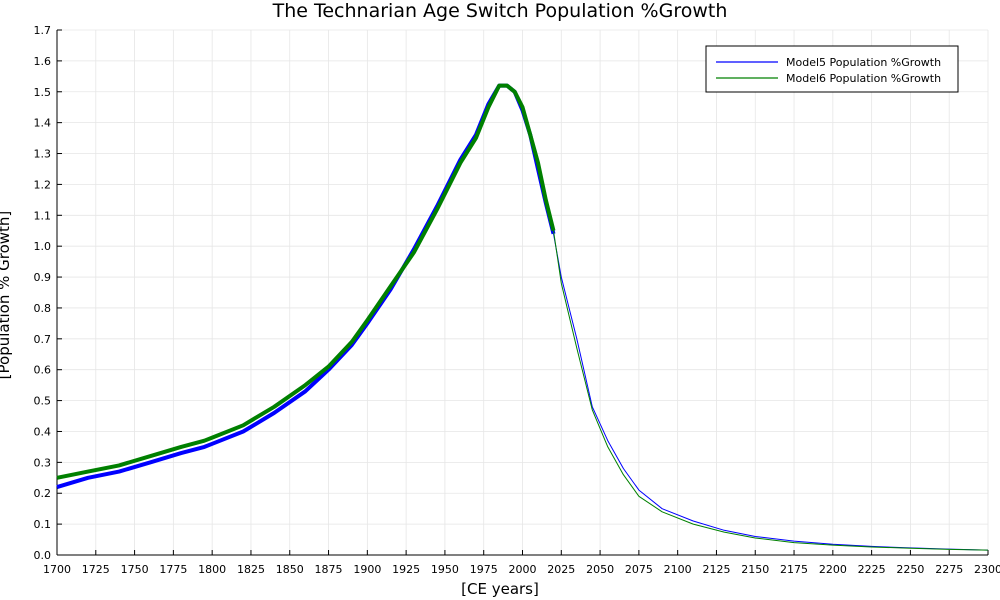 This screenshot has width=1000, height=600. Describe the element at coordinates (43, 308) in the screenshot. I see `y-tick-label: 0.8` at that location.